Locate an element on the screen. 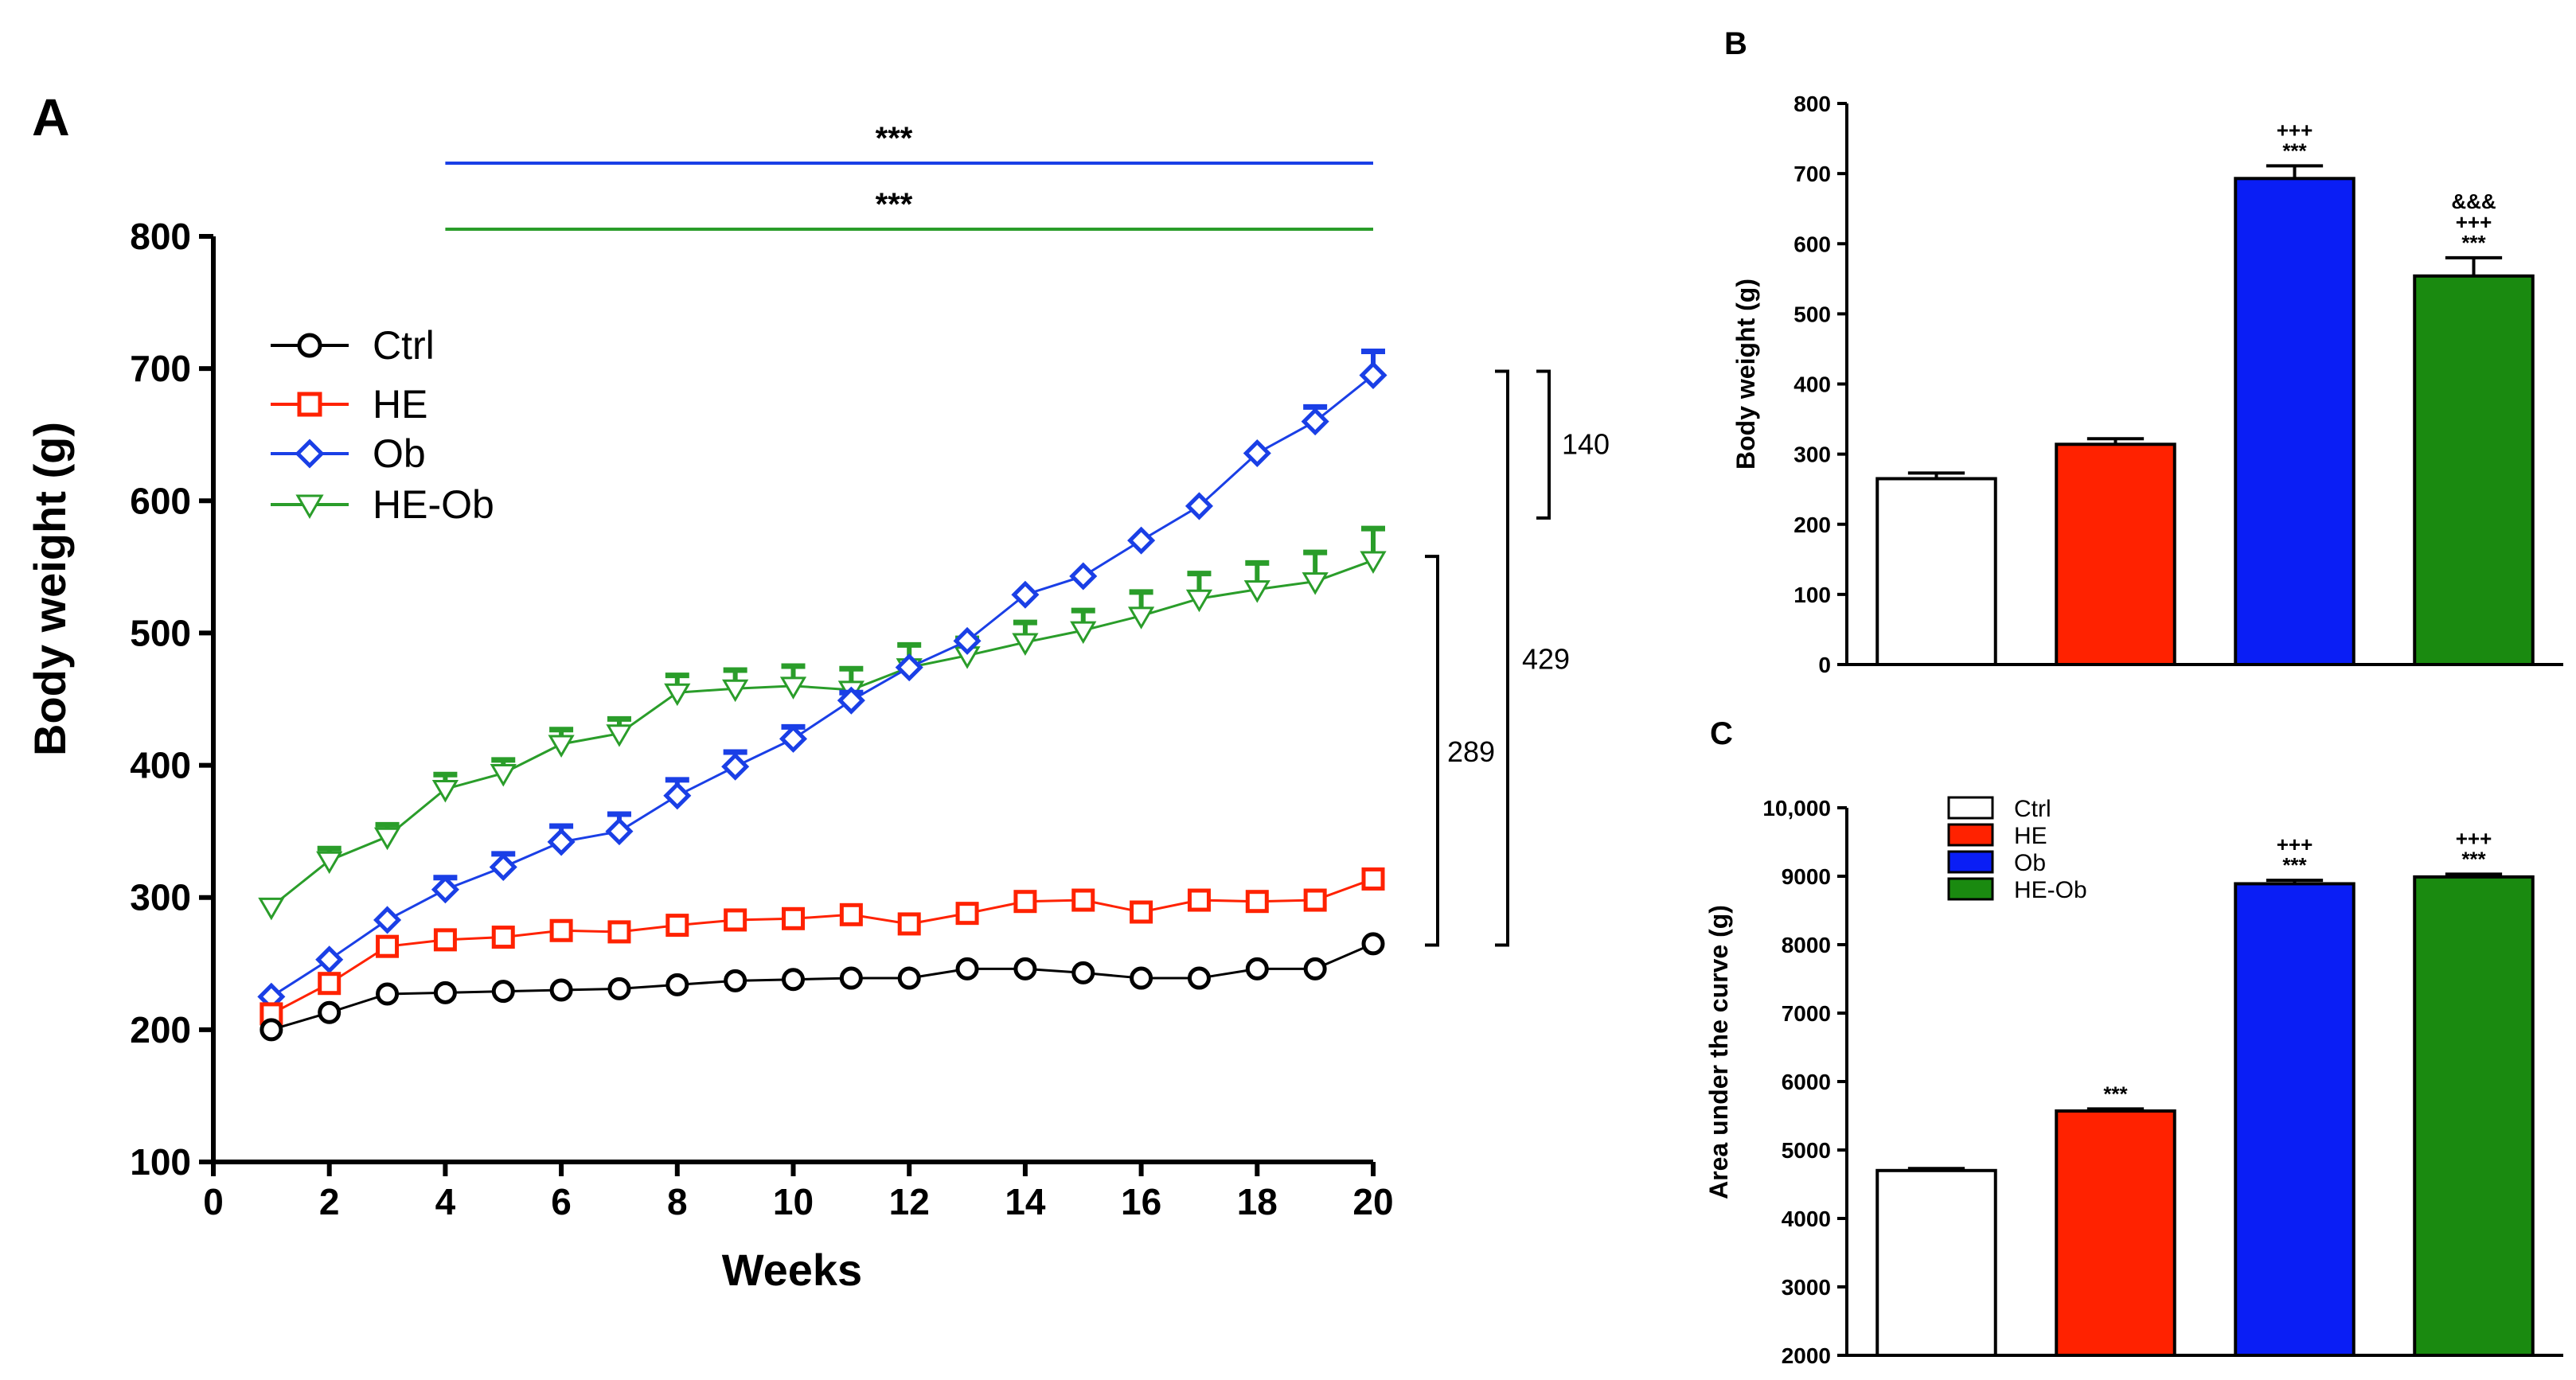 The width and height of the screenshot is (2576, 1380). panel-b-bar-ctrl is located at coordinates (1936, 571).